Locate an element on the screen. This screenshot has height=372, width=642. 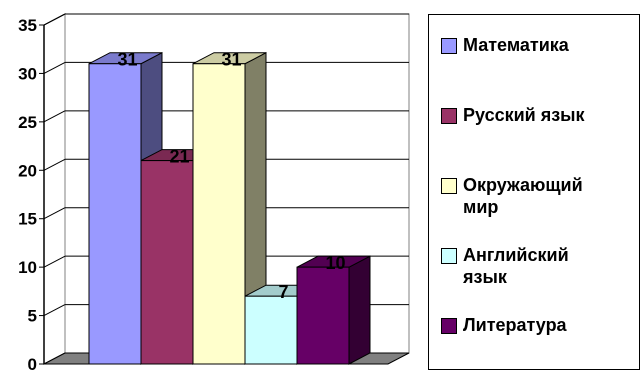
y-tick-label: 30 is located at coordinates (27, 73).